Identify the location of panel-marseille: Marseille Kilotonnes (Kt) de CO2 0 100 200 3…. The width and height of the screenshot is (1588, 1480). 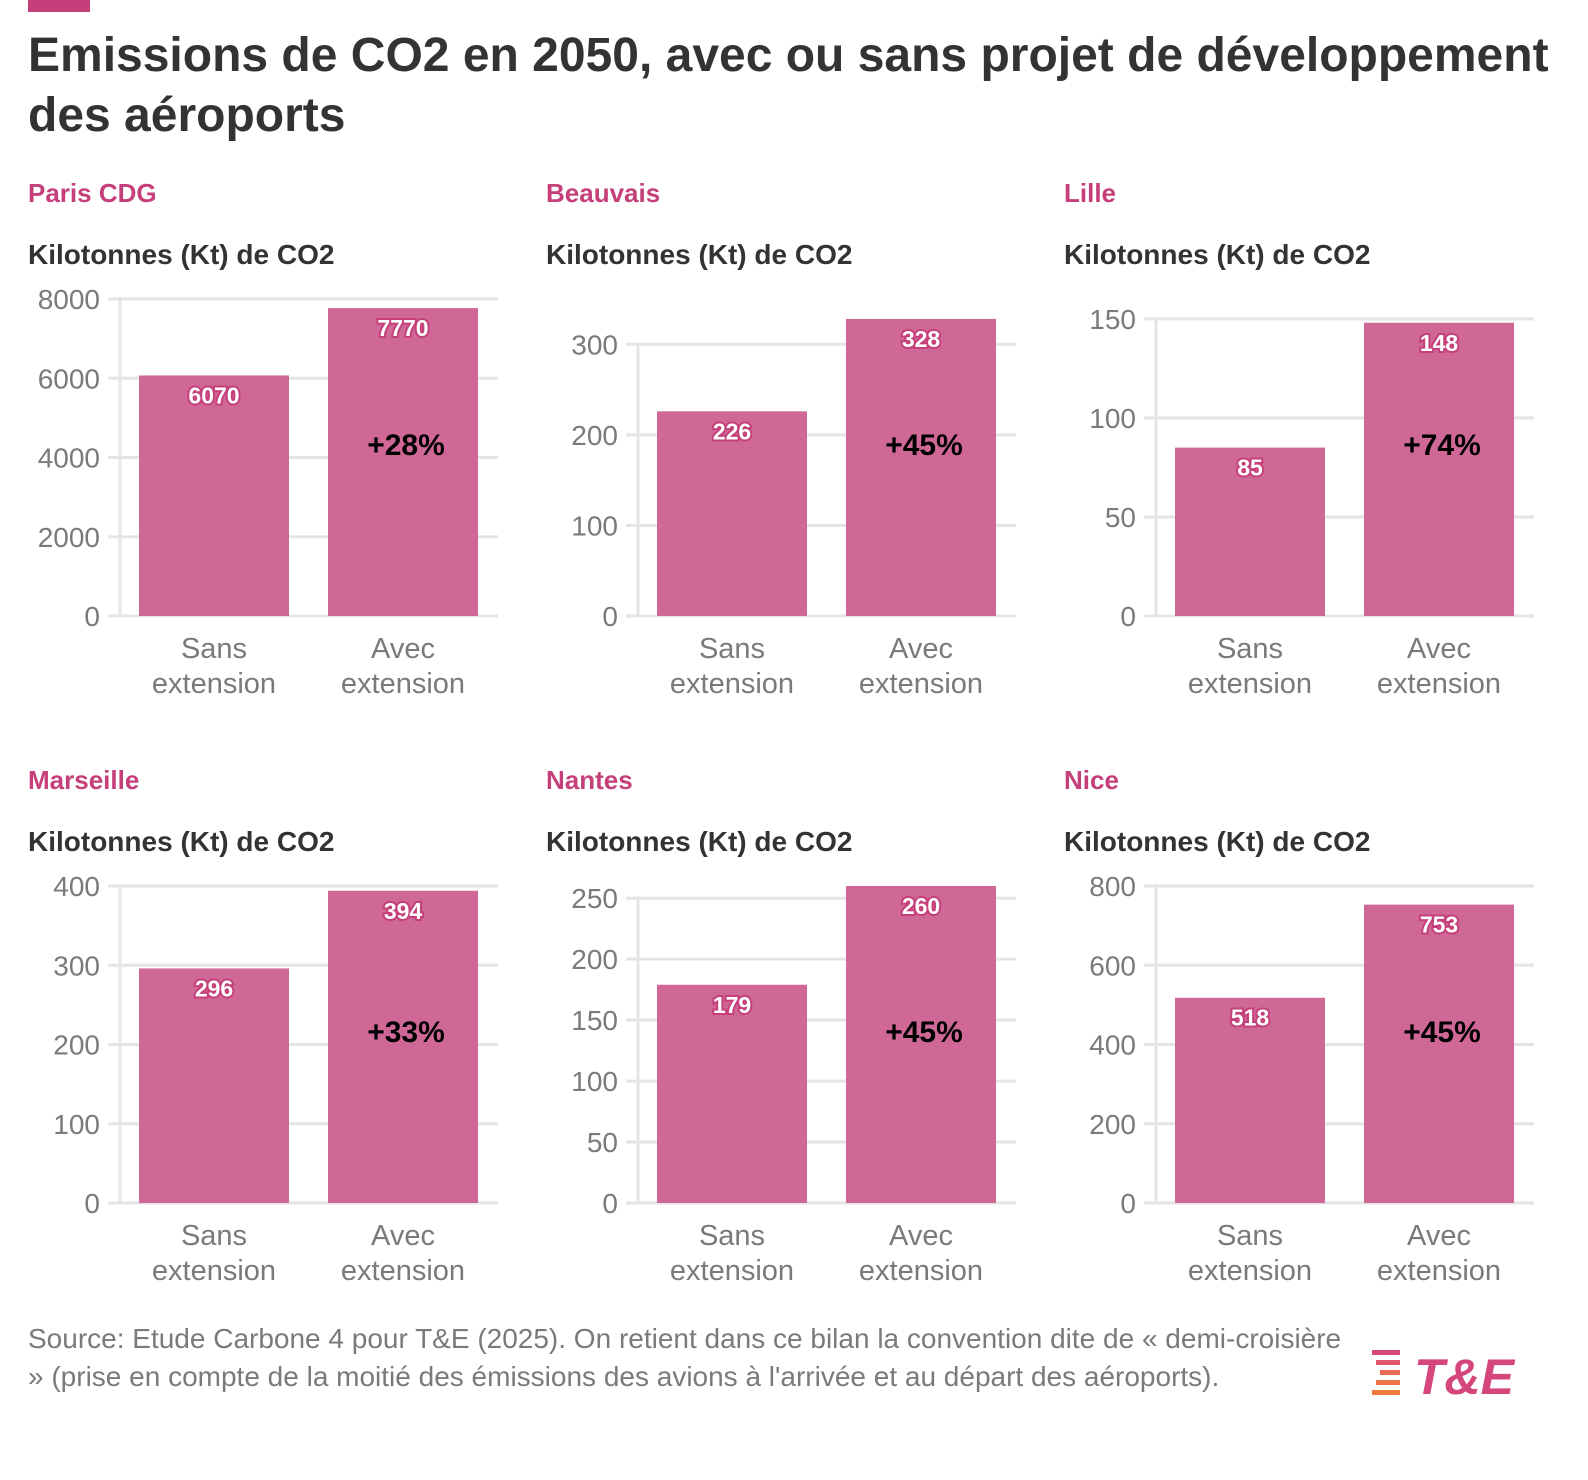
(287, 1045).